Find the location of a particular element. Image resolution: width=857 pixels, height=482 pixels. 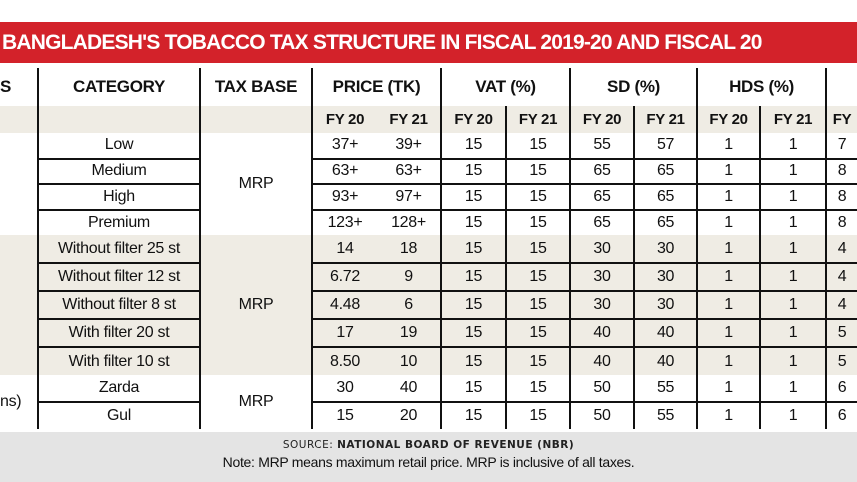

table-row: With filter 10 st 8.50 10 15 15 40 40 1 1 5 is located at coordinates (428, 360).